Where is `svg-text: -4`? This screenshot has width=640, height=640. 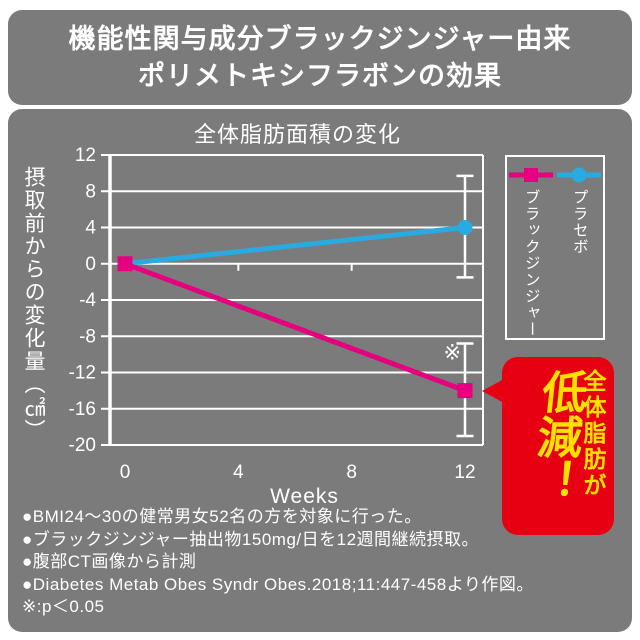 svg-text: -4 is located at coordinates (87, 300).